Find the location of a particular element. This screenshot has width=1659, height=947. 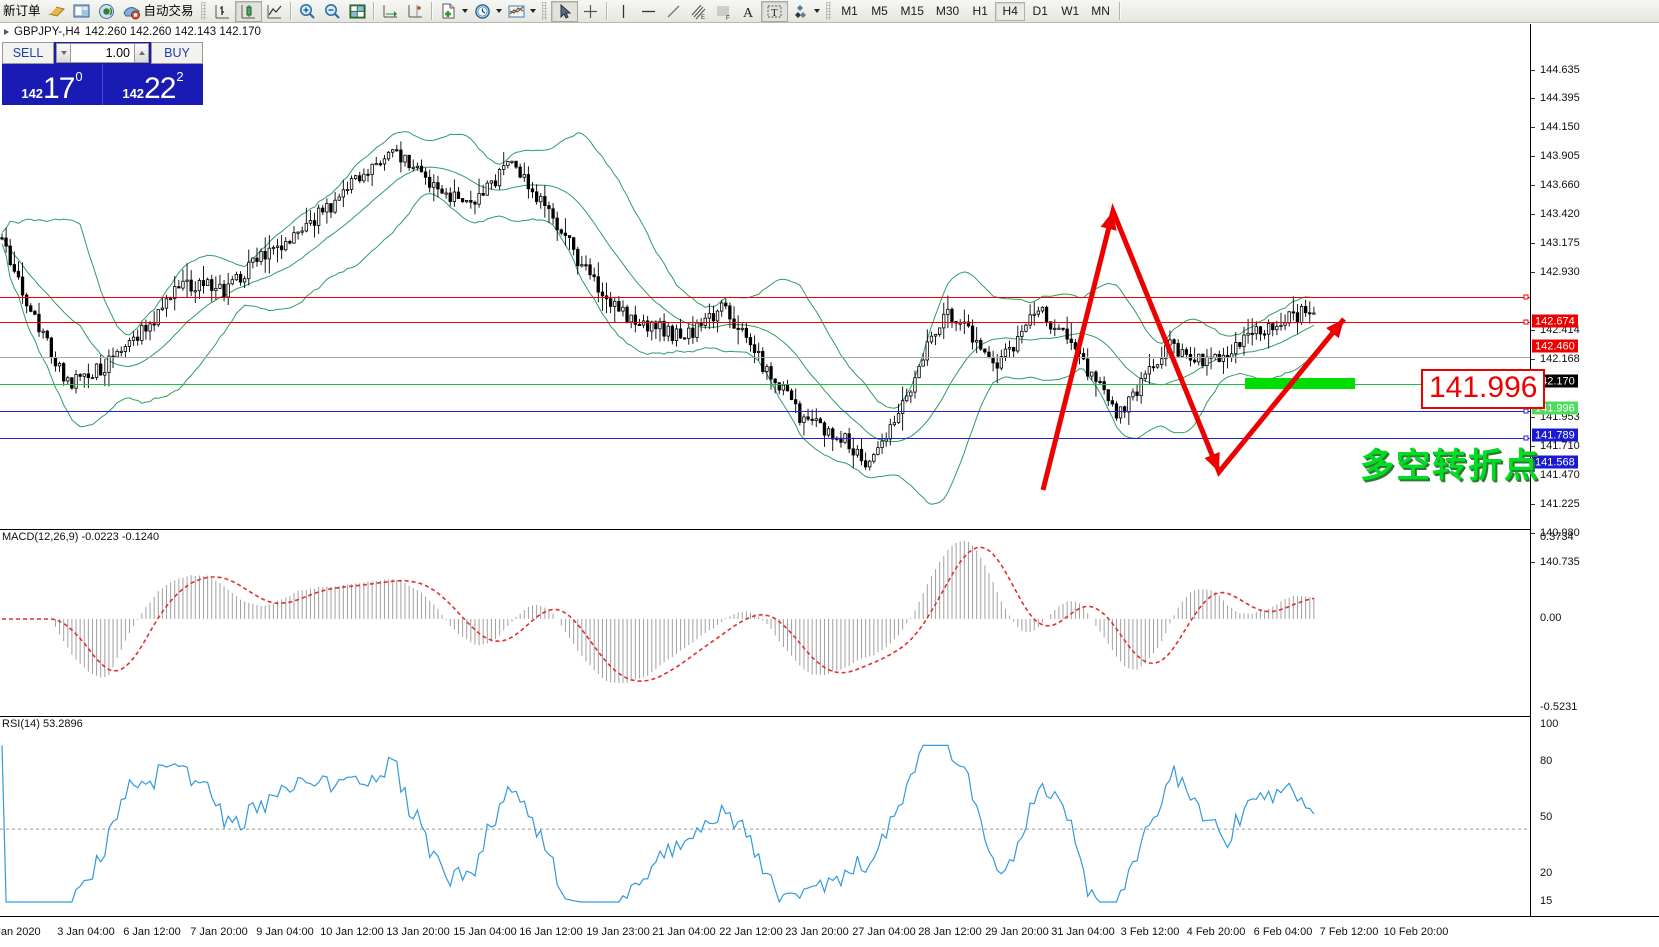

shapes-icon is located at coordinates (800, 11).